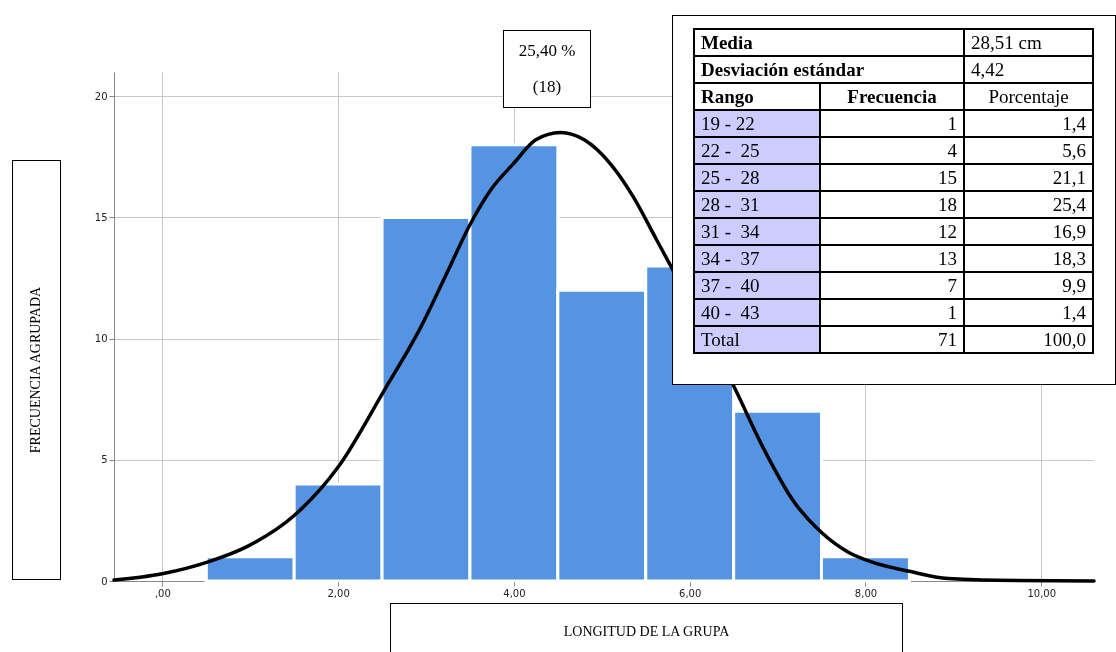 The width and height of the screenshot is (1116, 652). I want to click on x-tick-label: 8,00, so click(866, 593).